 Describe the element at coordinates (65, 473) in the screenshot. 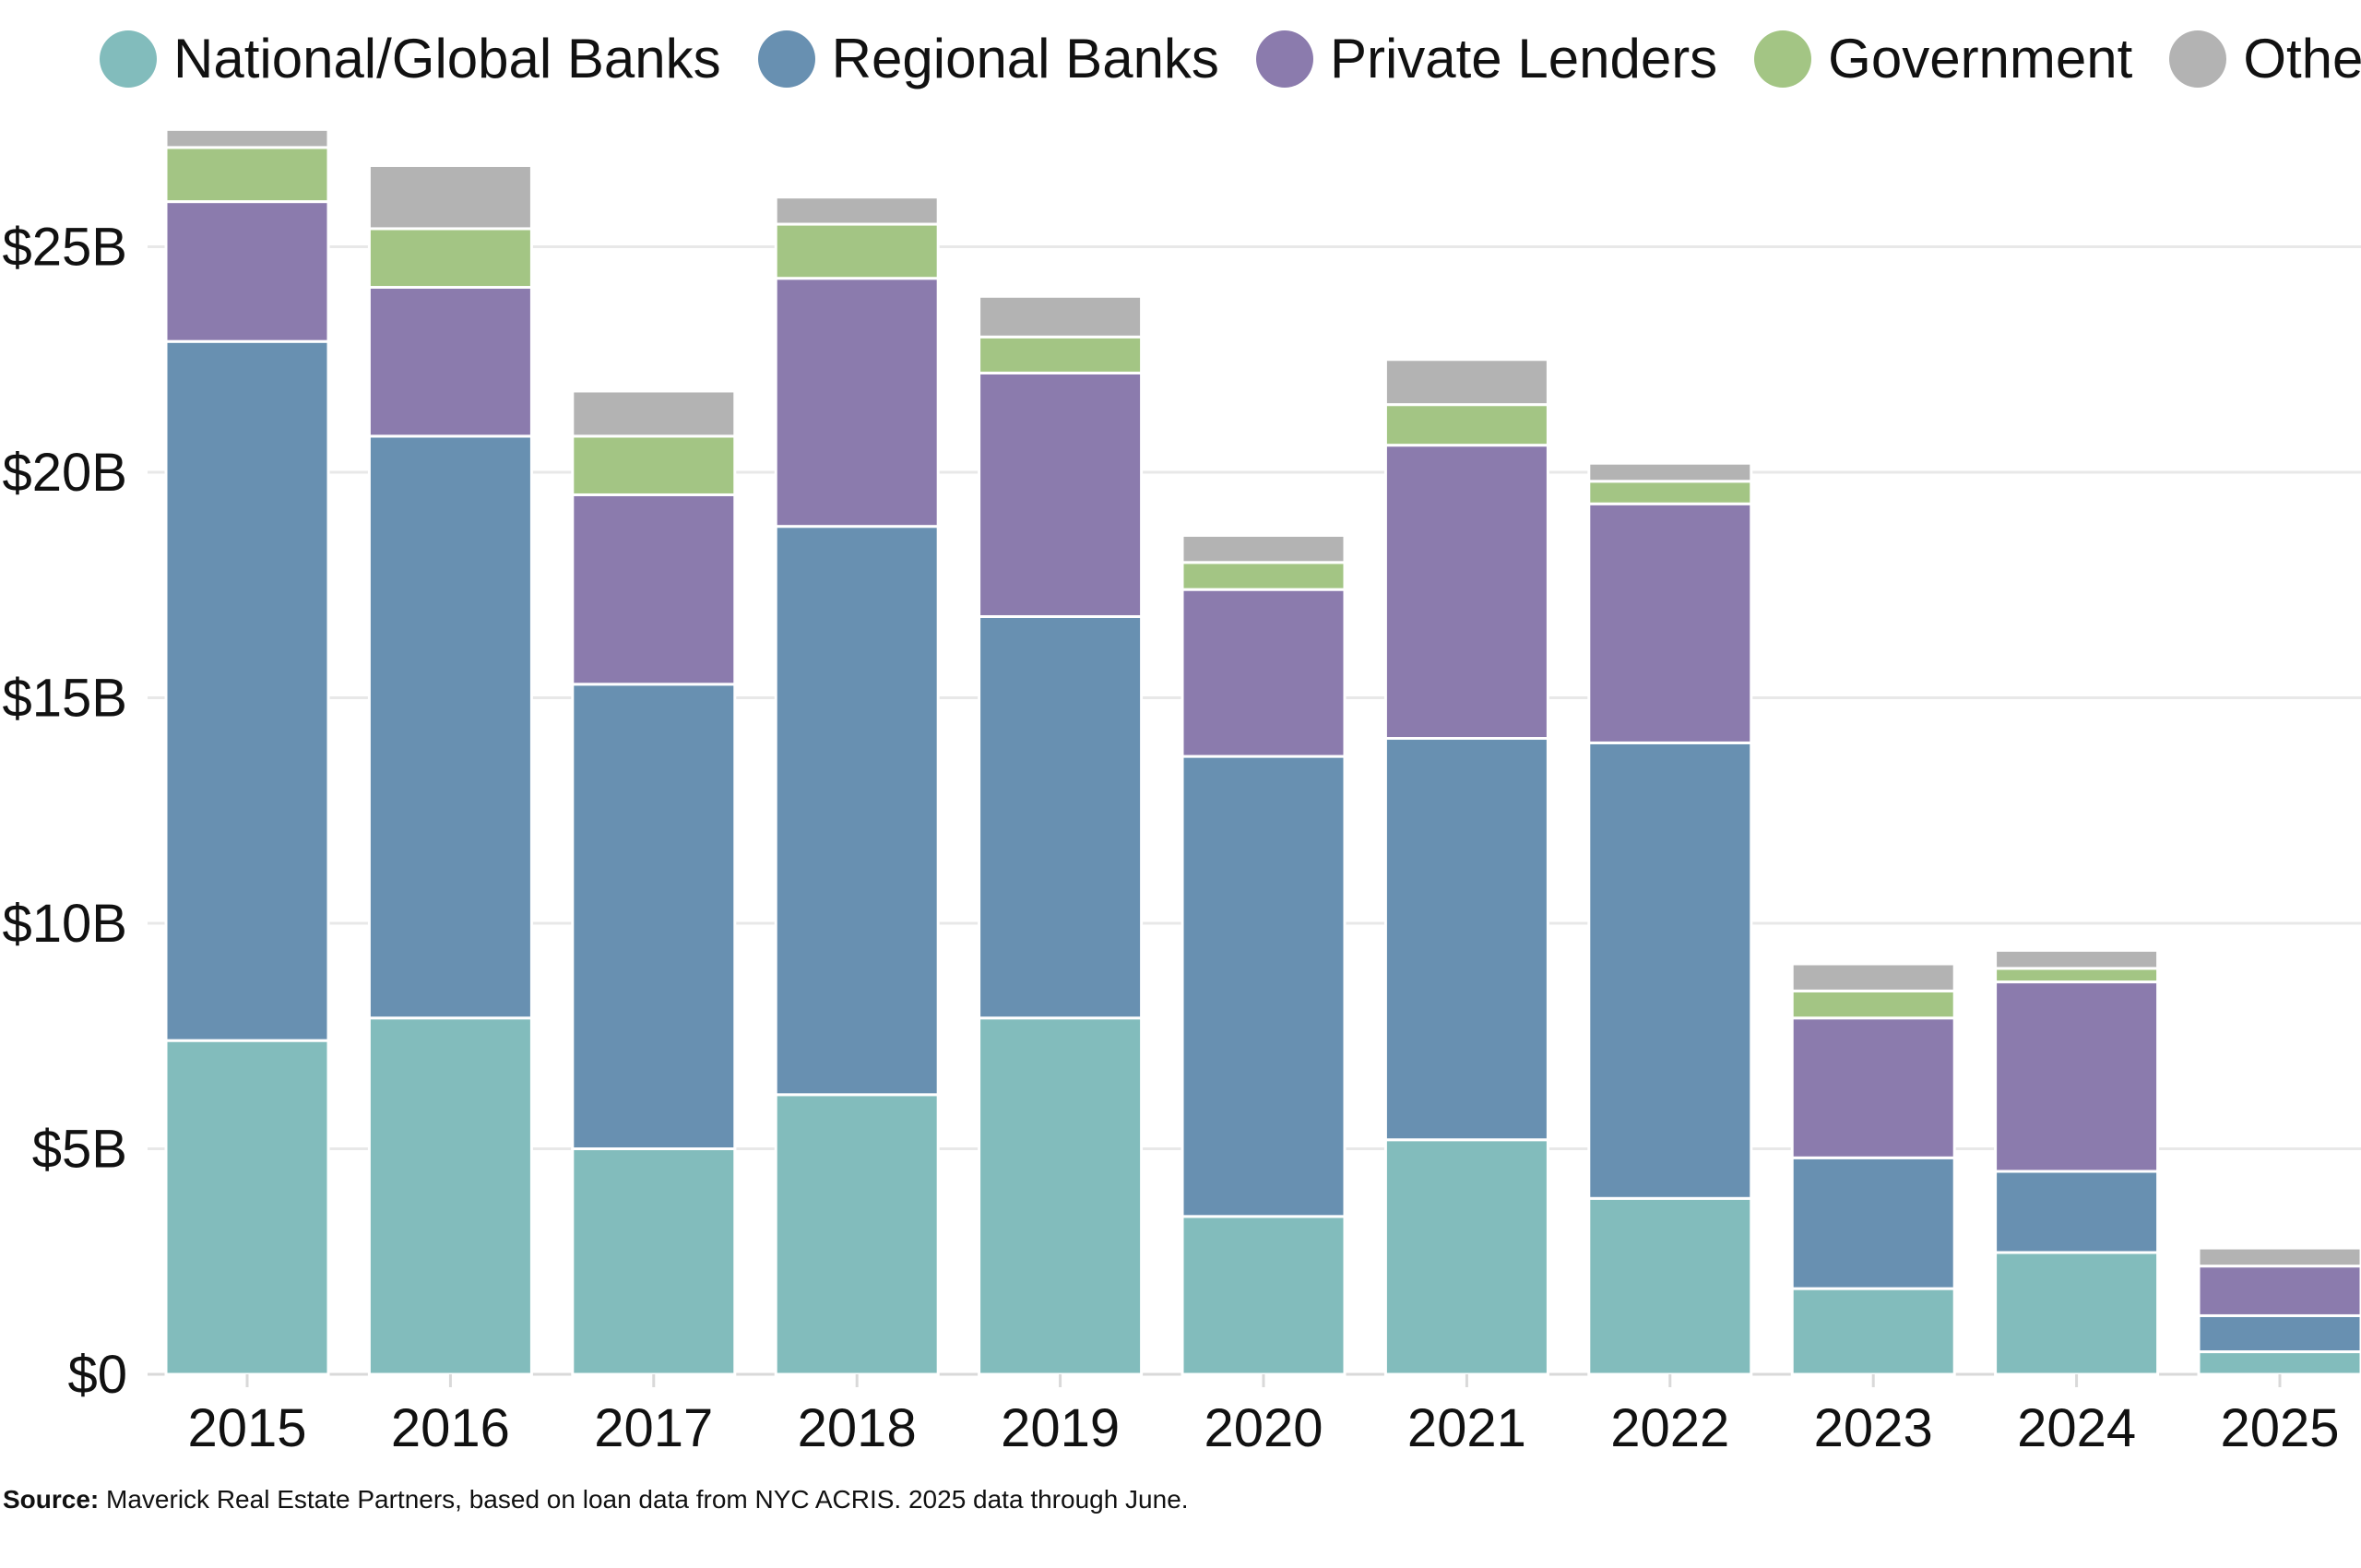

I see `y-tick-label: $20B` at that location.